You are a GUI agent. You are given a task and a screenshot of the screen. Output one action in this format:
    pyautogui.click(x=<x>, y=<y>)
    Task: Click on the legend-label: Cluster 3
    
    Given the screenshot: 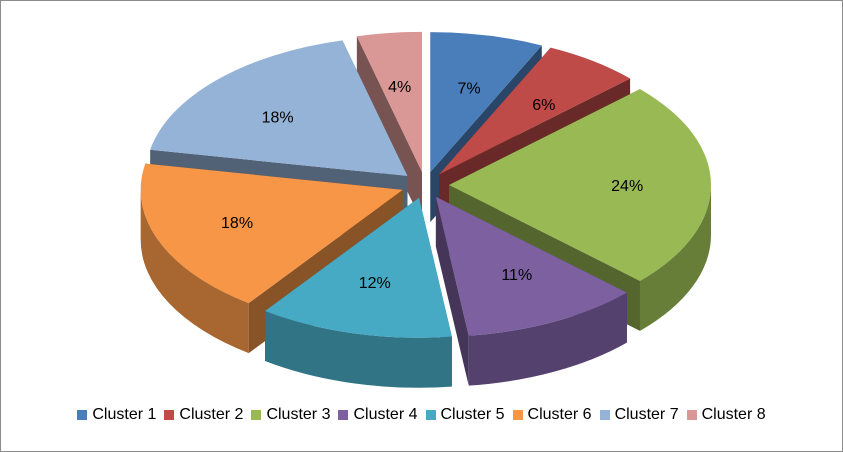 What is the action you would take?
    pyautogui.click(x=298, y=414)
    